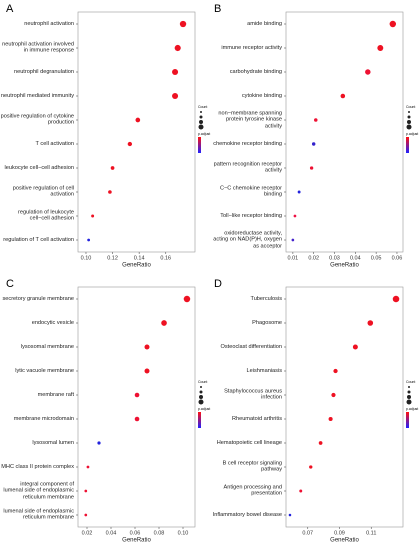 Image resolution: width=420 pixels, height=550 pixels. What do you see at coordinates (339, 533) in the screenshot?
I see `x-tick-label: 0.09` at bounding box center [339, 533].